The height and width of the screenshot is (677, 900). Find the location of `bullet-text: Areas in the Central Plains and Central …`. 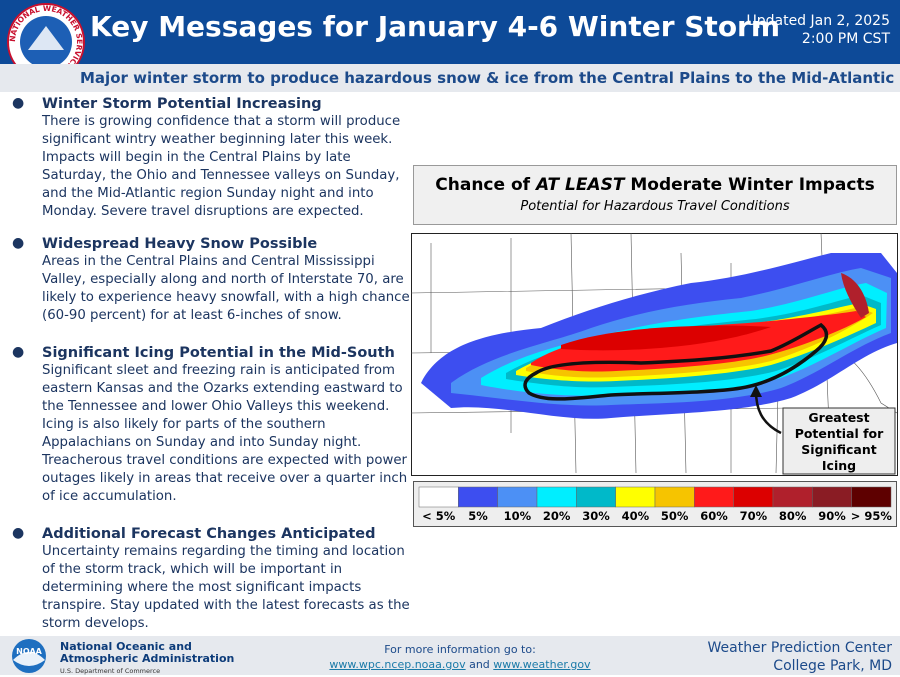

bullet-text: Areas in the Central Plains and Central … is located at coordinates (226, 288).